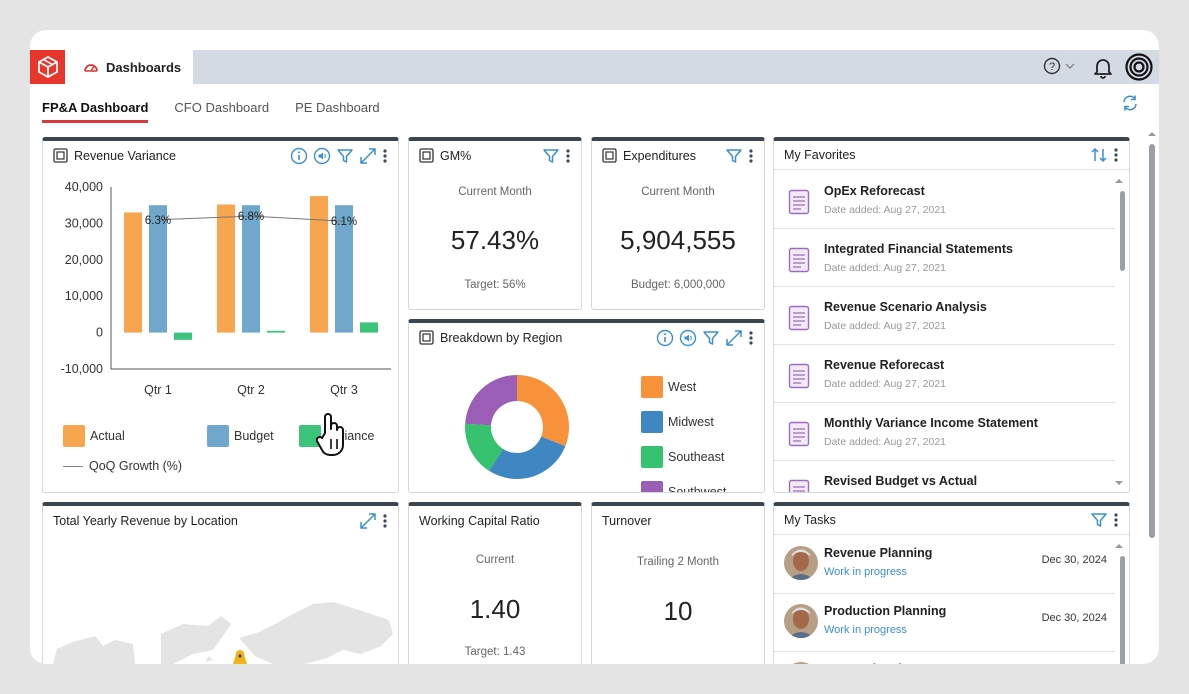  What do you see at coordinates (495, 223) in the screenshot?
I see `gm-widget: GM% Current Month 57.43% Target: 56%` at bounding box center [495, 223].